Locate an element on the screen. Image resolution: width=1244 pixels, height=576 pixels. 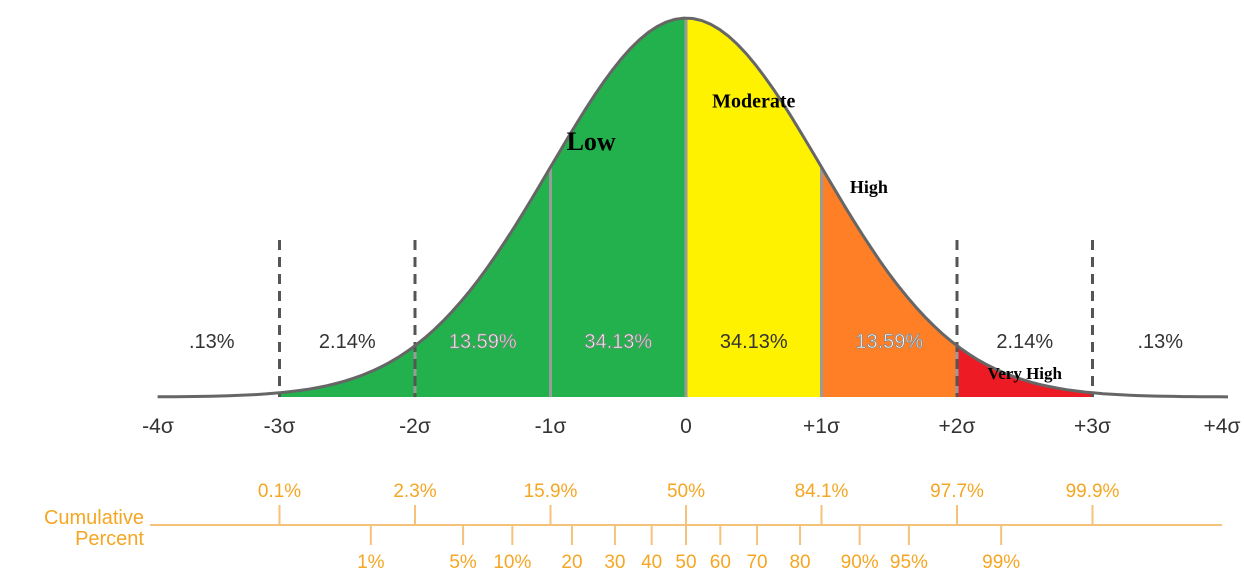
cumulative-lower-label: 20 is located at coordinates (571, 562).